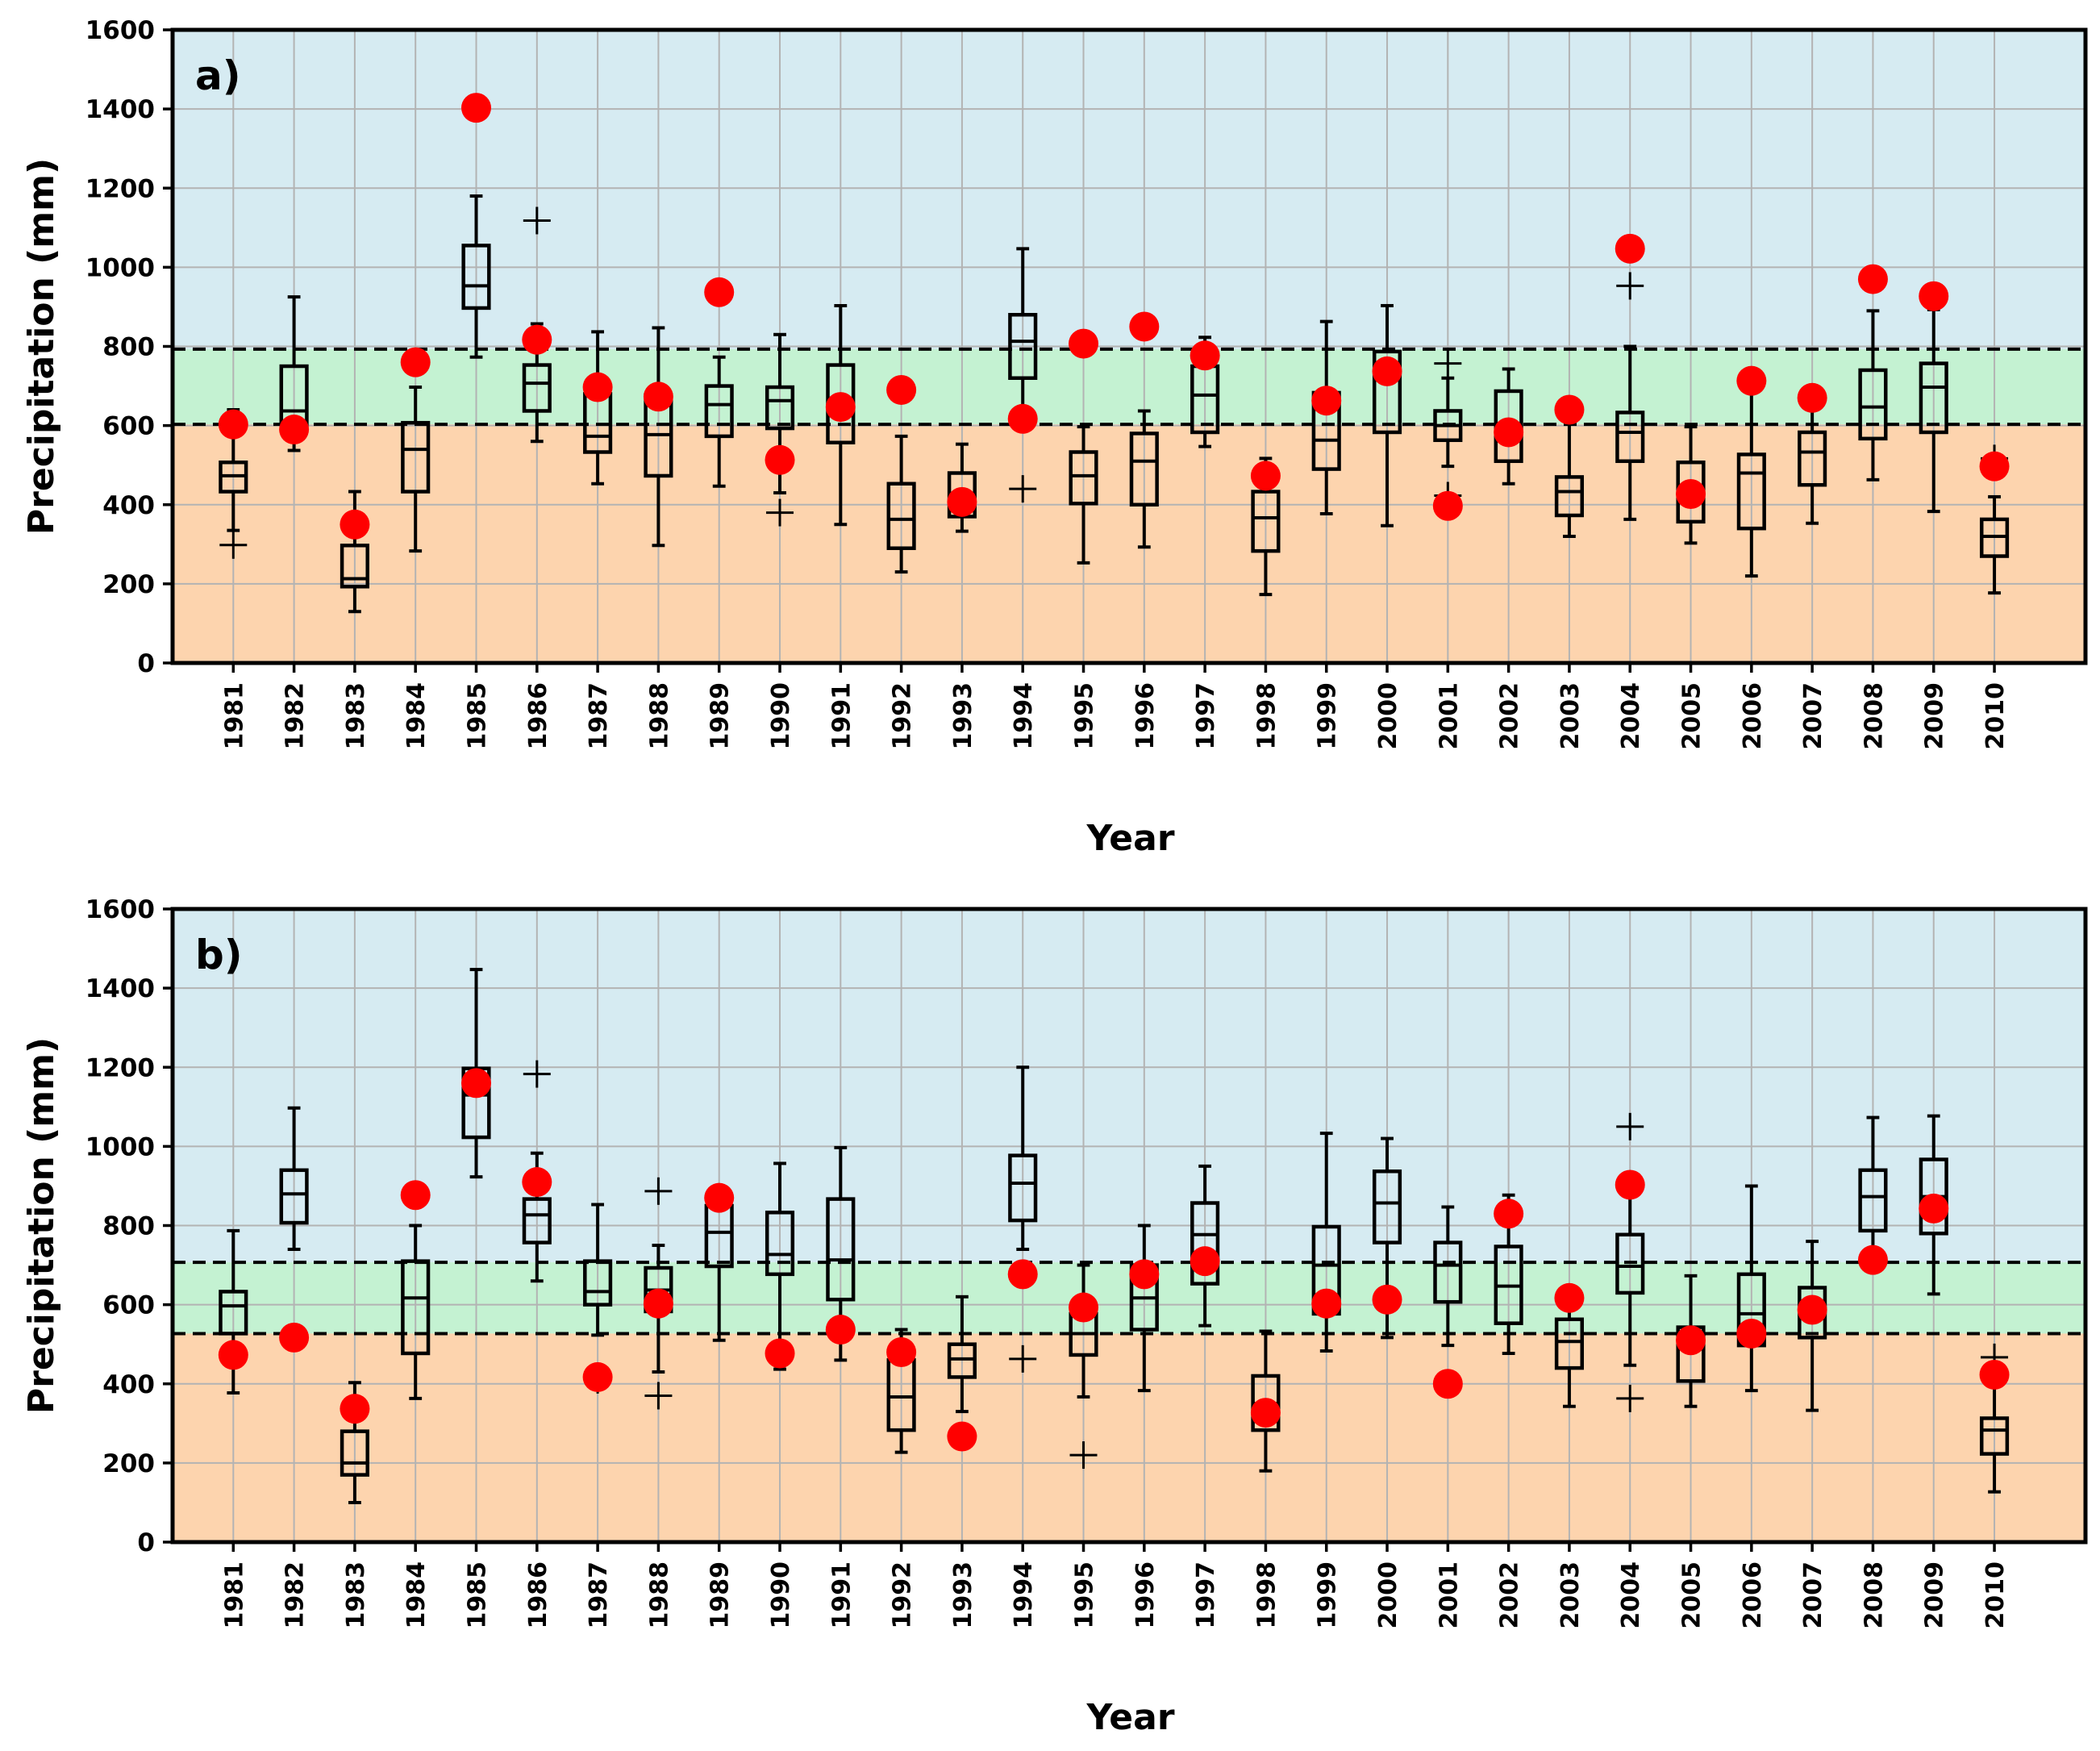  Describe the element at coordinates (1813, 716) in the screenshot. I see `x-tick-label: 2007` at that location.